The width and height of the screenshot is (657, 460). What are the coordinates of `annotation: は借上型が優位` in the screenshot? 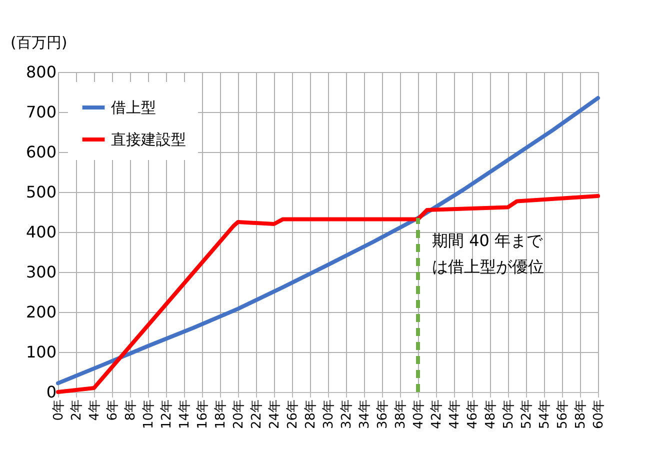 It's located at (488, 266).